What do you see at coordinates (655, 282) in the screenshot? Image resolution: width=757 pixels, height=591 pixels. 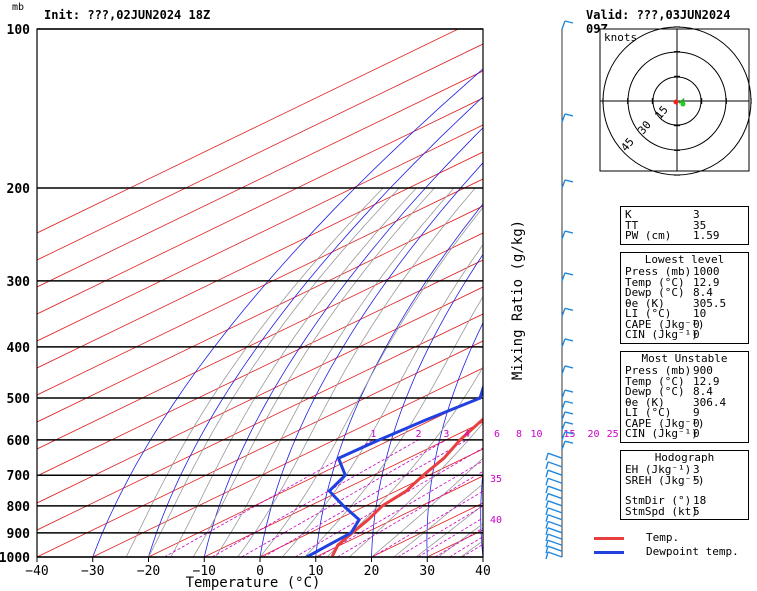 I see `stat-label: Temp (°C)` at bounding box center [655, 282].